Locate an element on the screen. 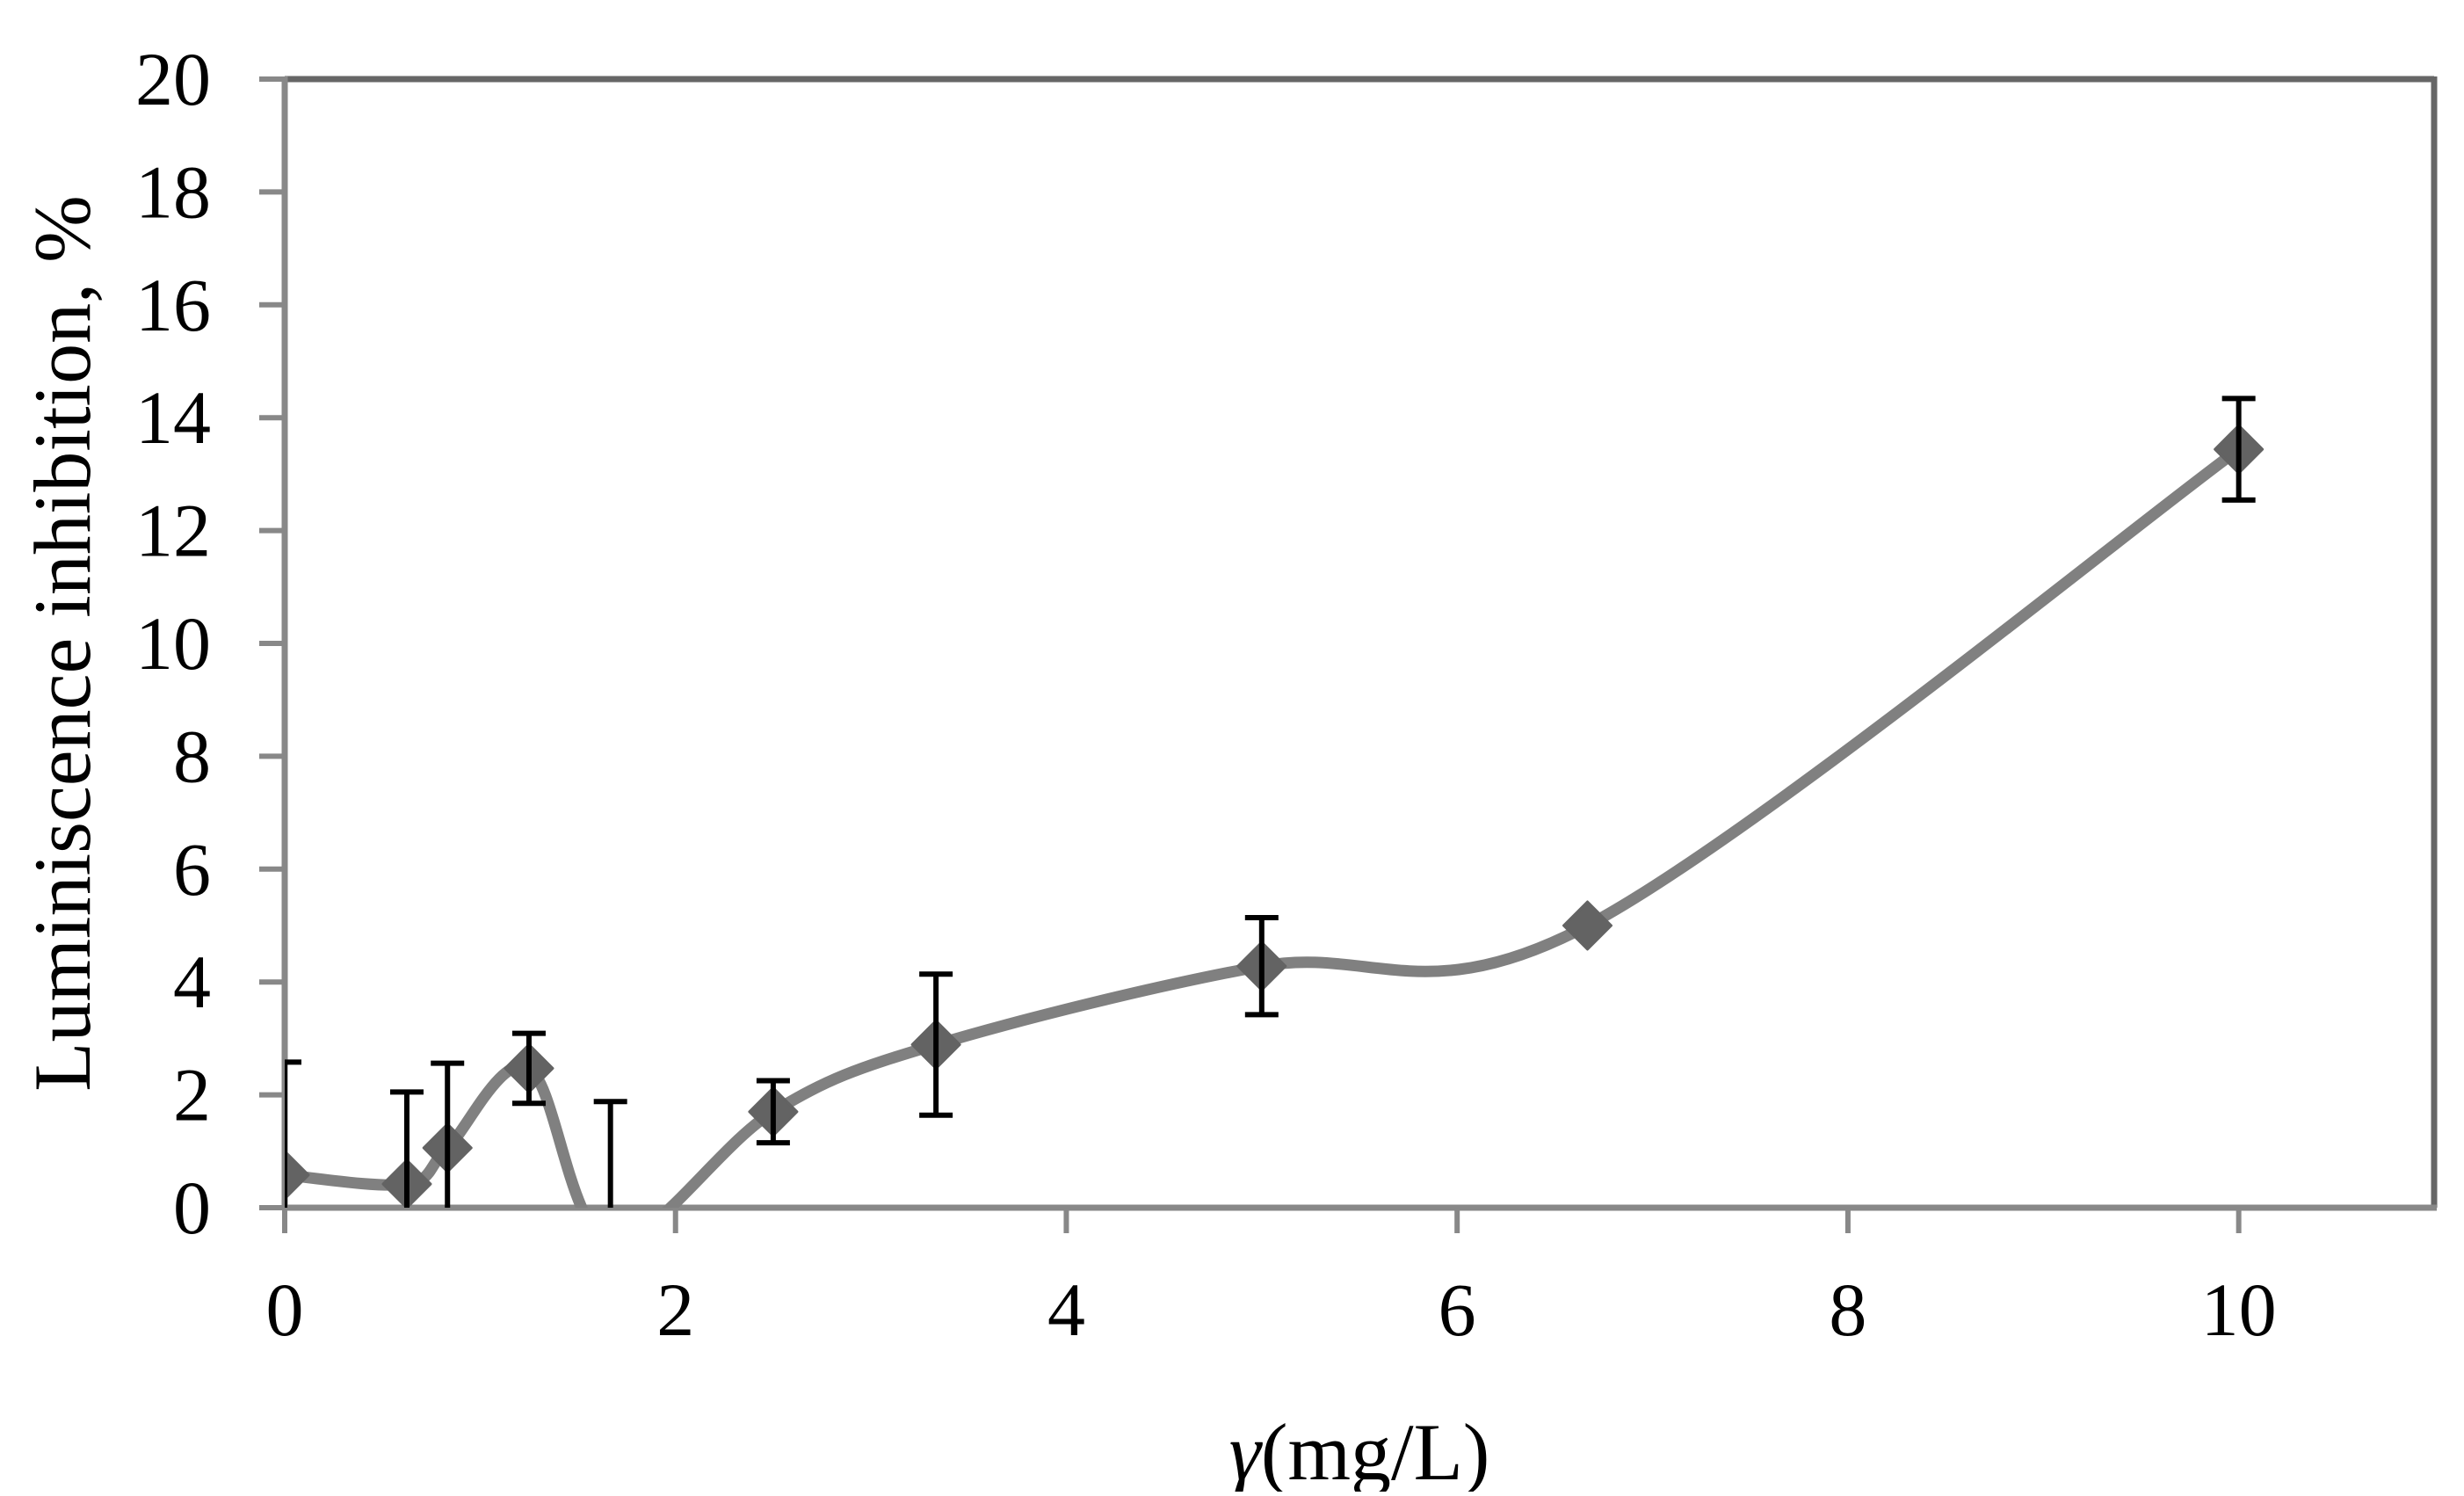 This screenshot has height=1496, width=2464. y-tick-label: 20 is located at coordinates (173, 79).